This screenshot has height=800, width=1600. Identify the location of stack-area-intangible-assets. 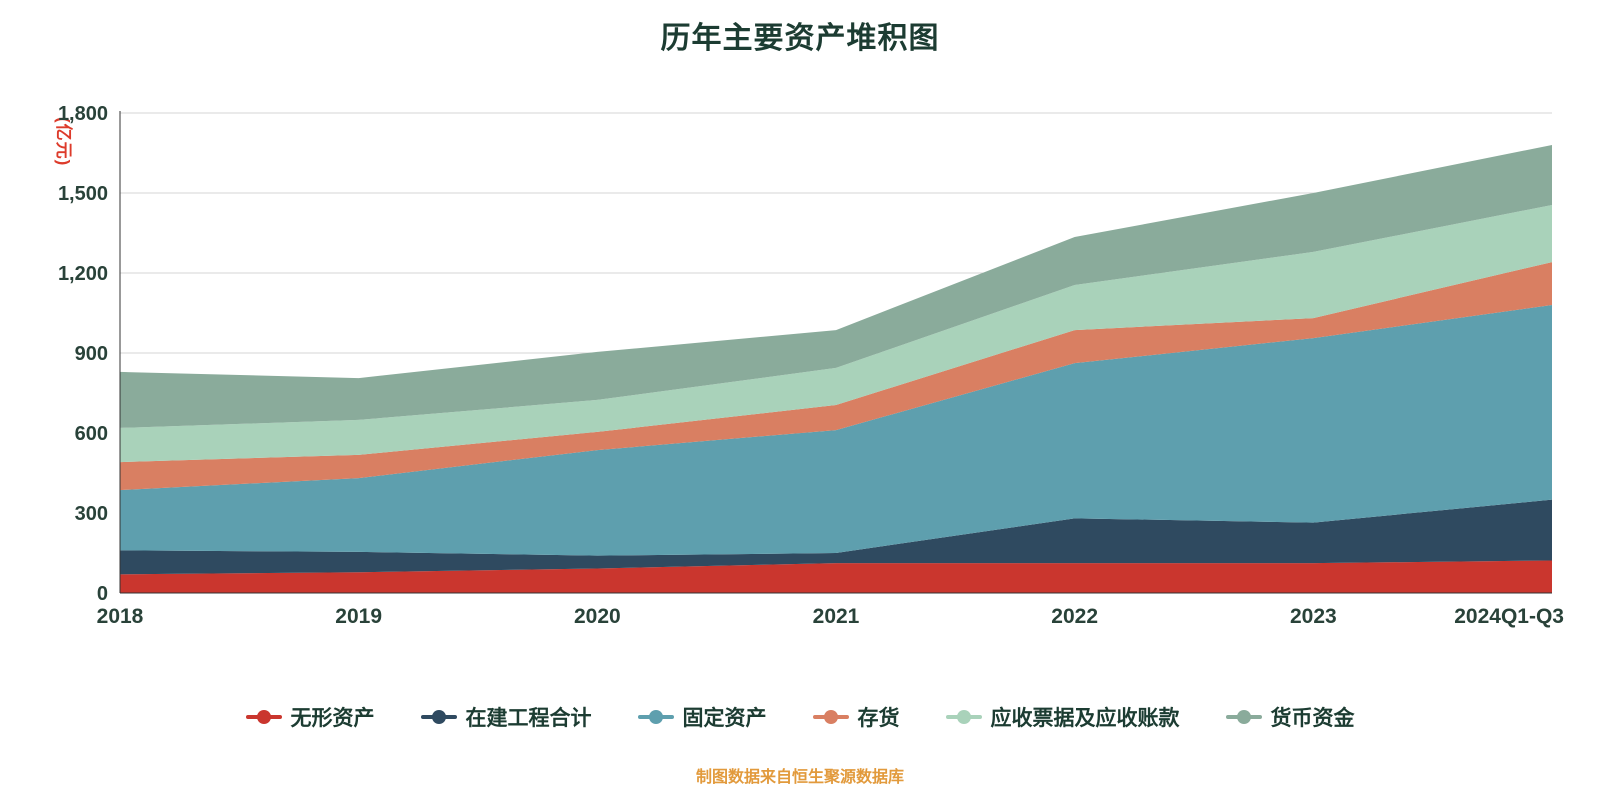
(836, 576).